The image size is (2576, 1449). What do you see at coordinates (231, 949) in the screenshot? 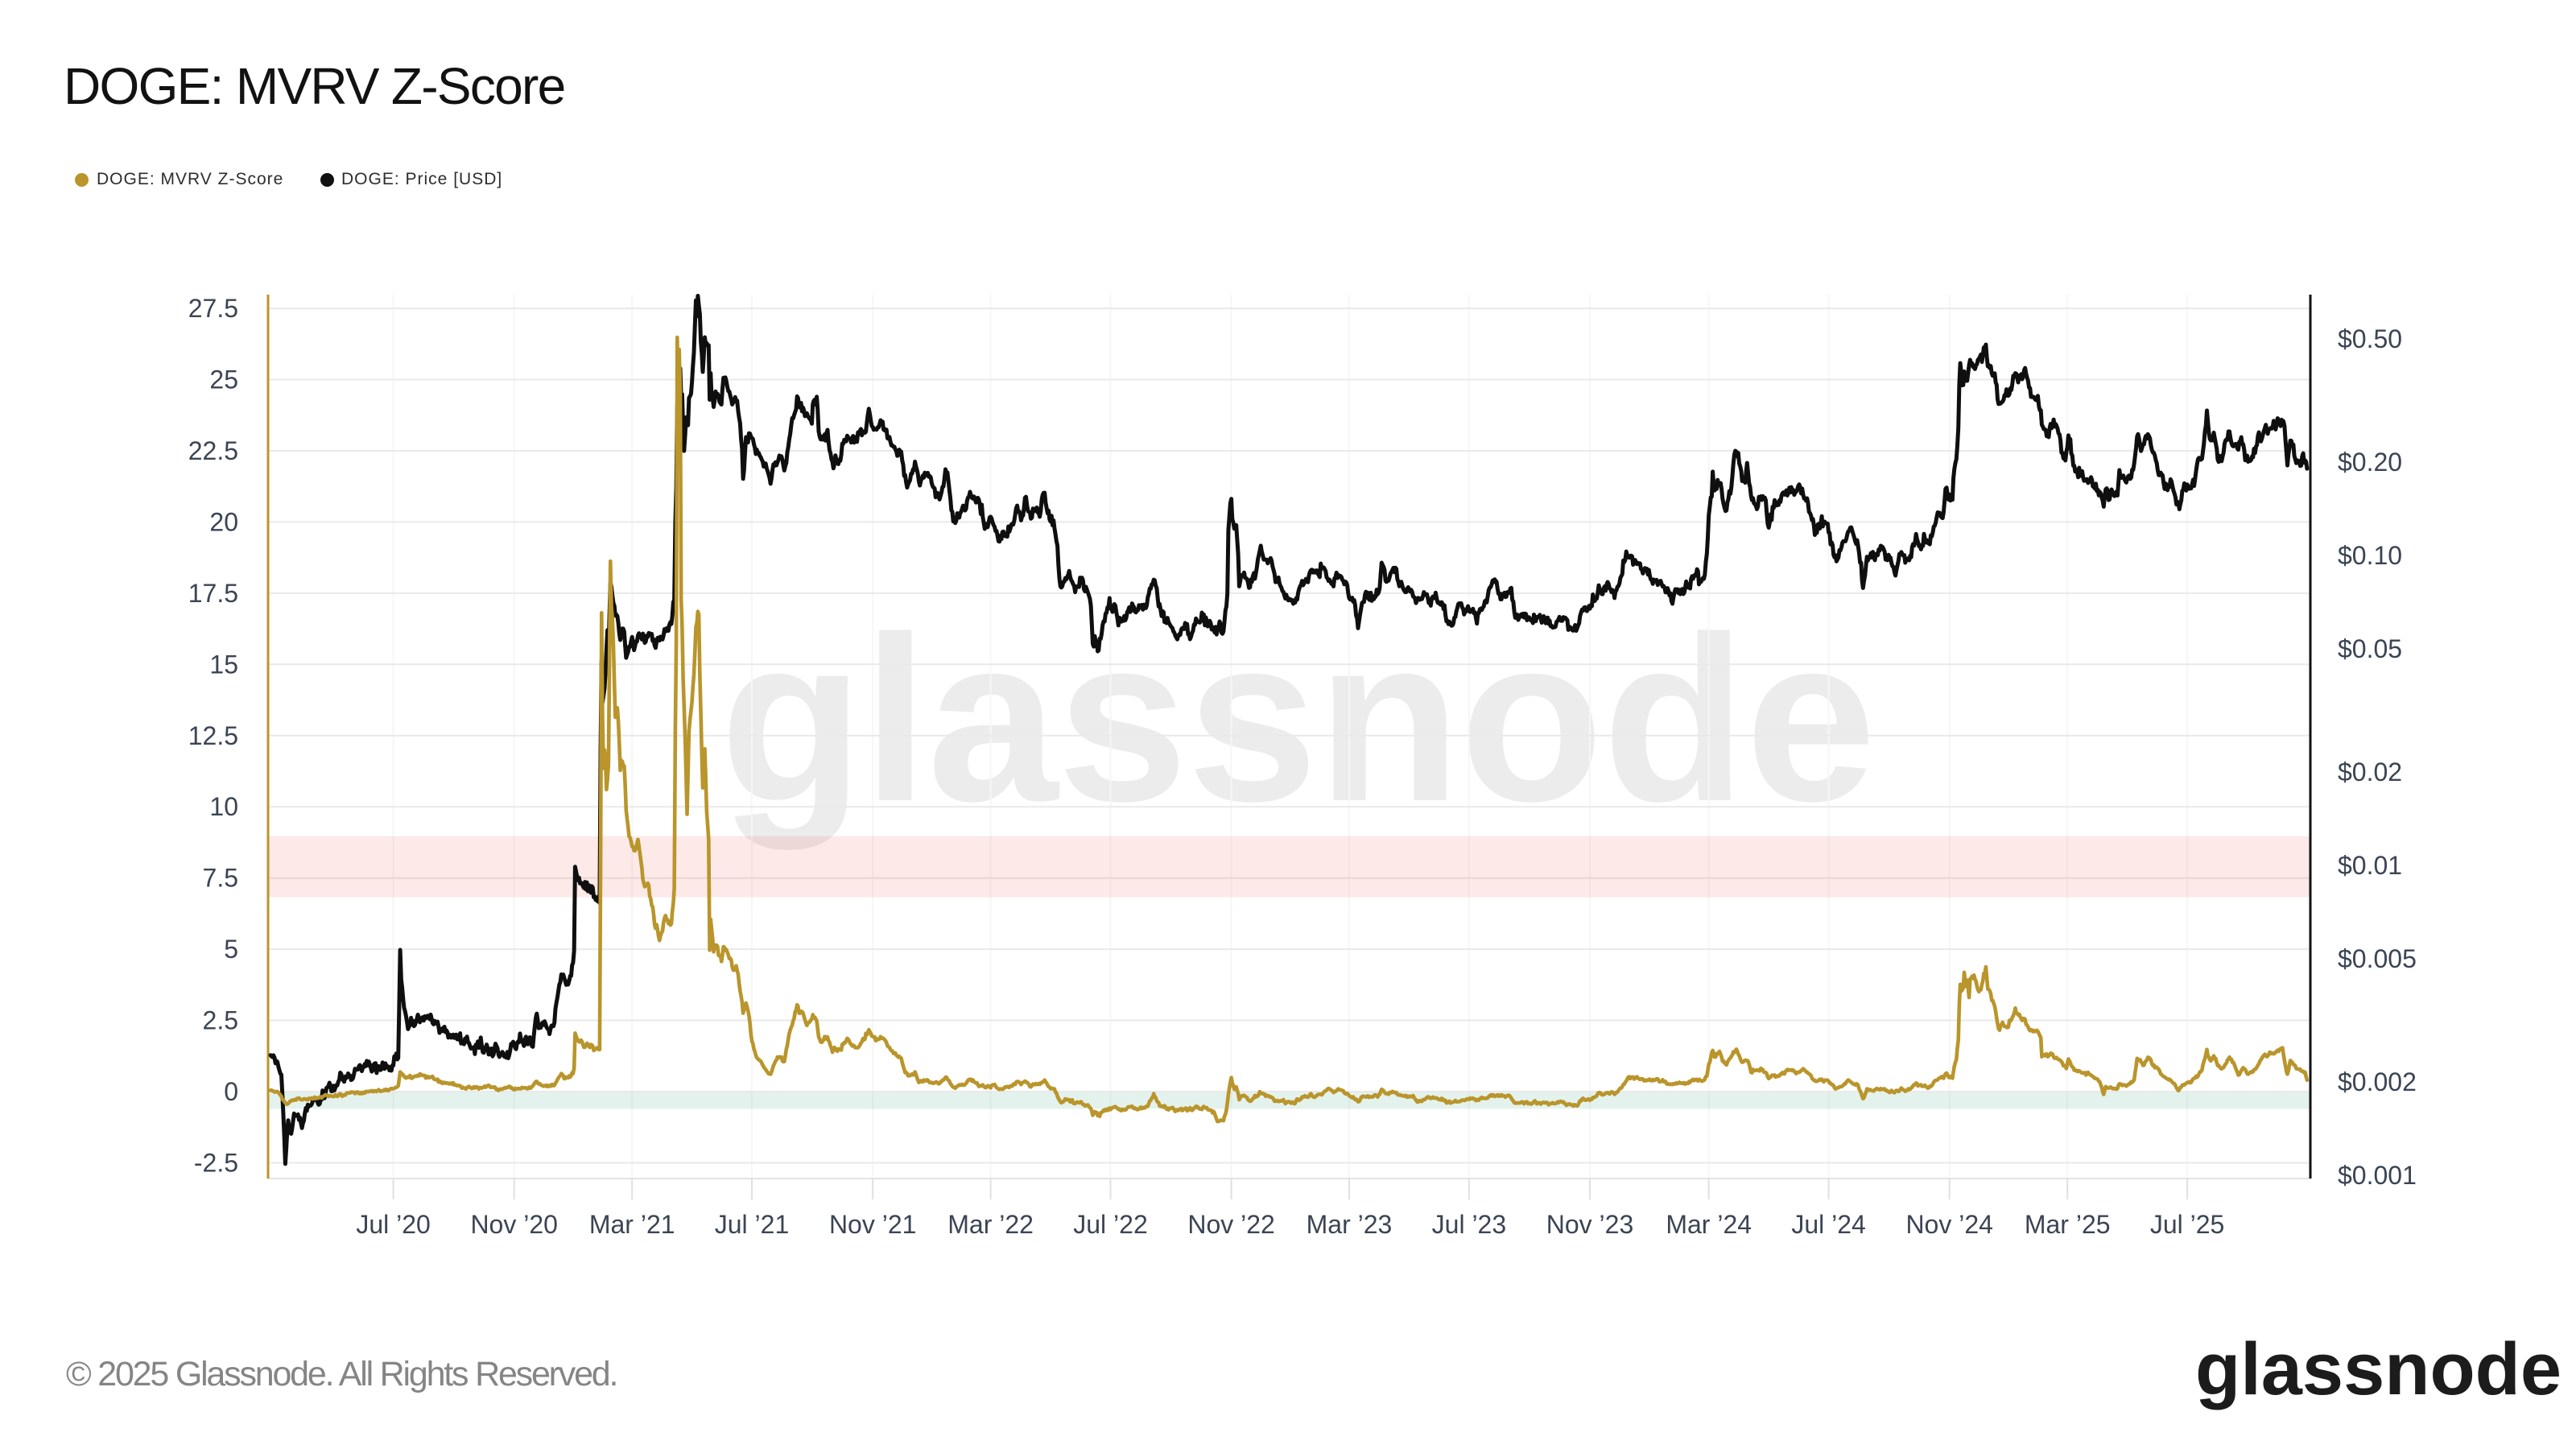
I see `svg-text: 5` at bounding box center [231, 949].